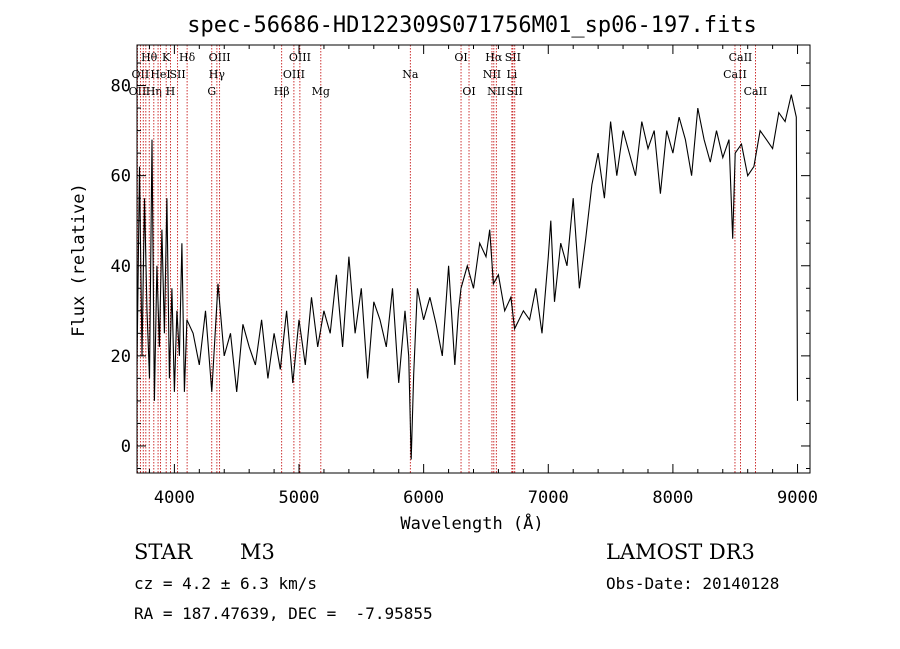  I want to click on survey-name: LAMOST DR3, so click(680, 552).